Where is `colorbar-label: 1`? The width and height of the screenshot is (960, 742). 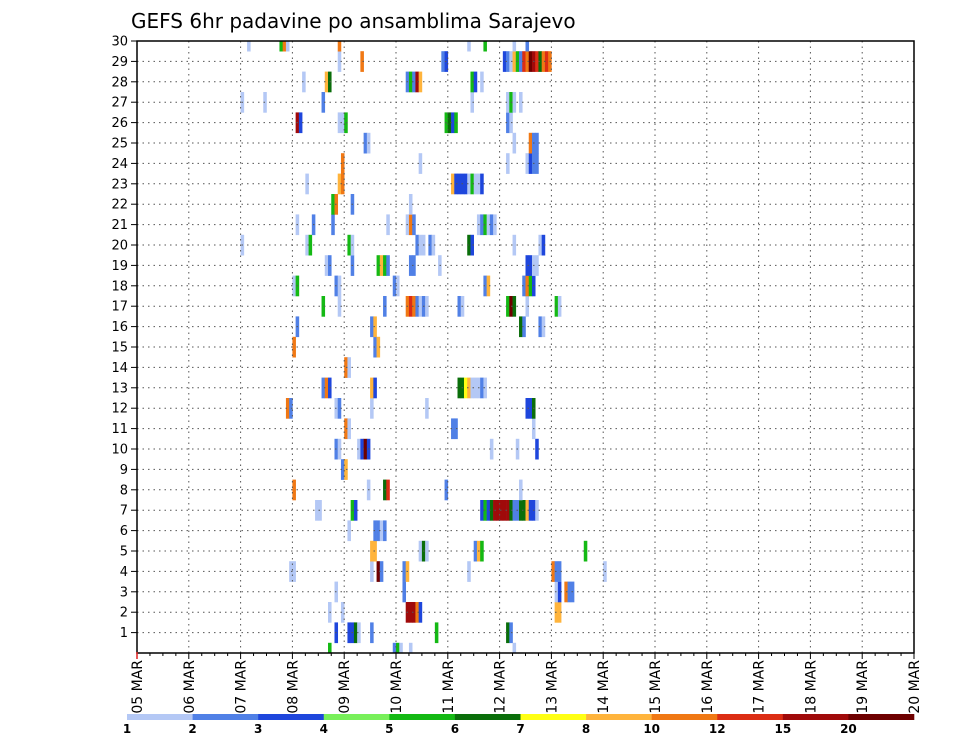
colorbar-label: 1 is located at coordinates (127, 729).